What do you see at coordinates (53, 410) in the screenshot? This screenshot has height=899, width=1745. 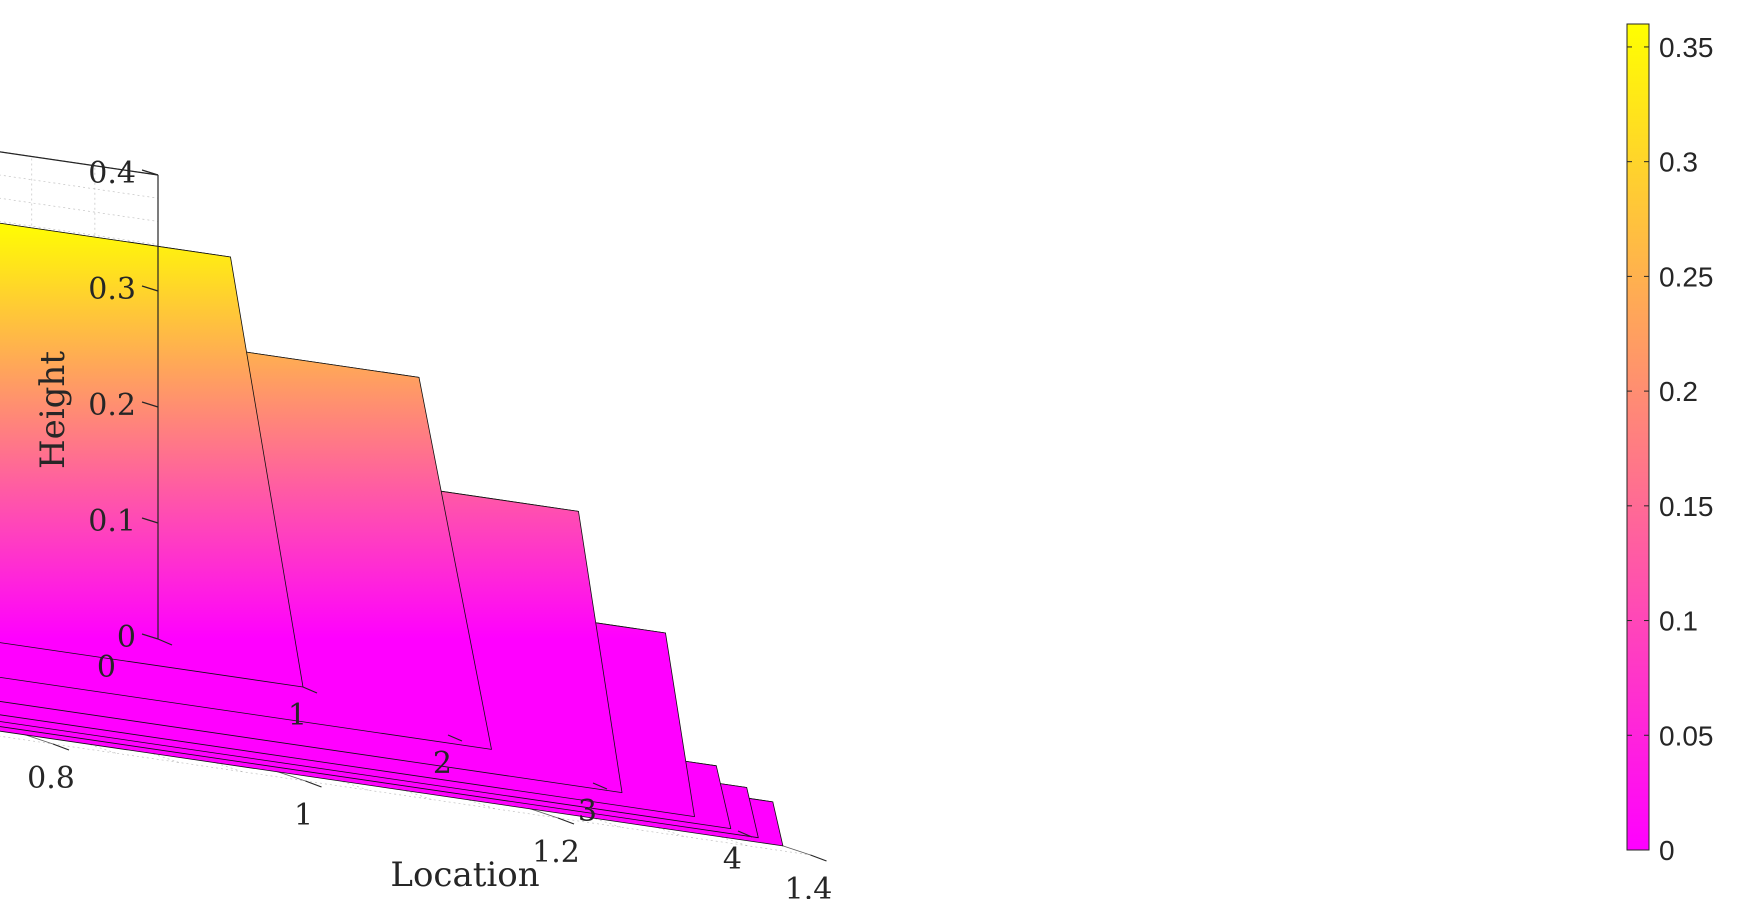 I see `z-axis-label: Height` at bounding box center [53, 410].